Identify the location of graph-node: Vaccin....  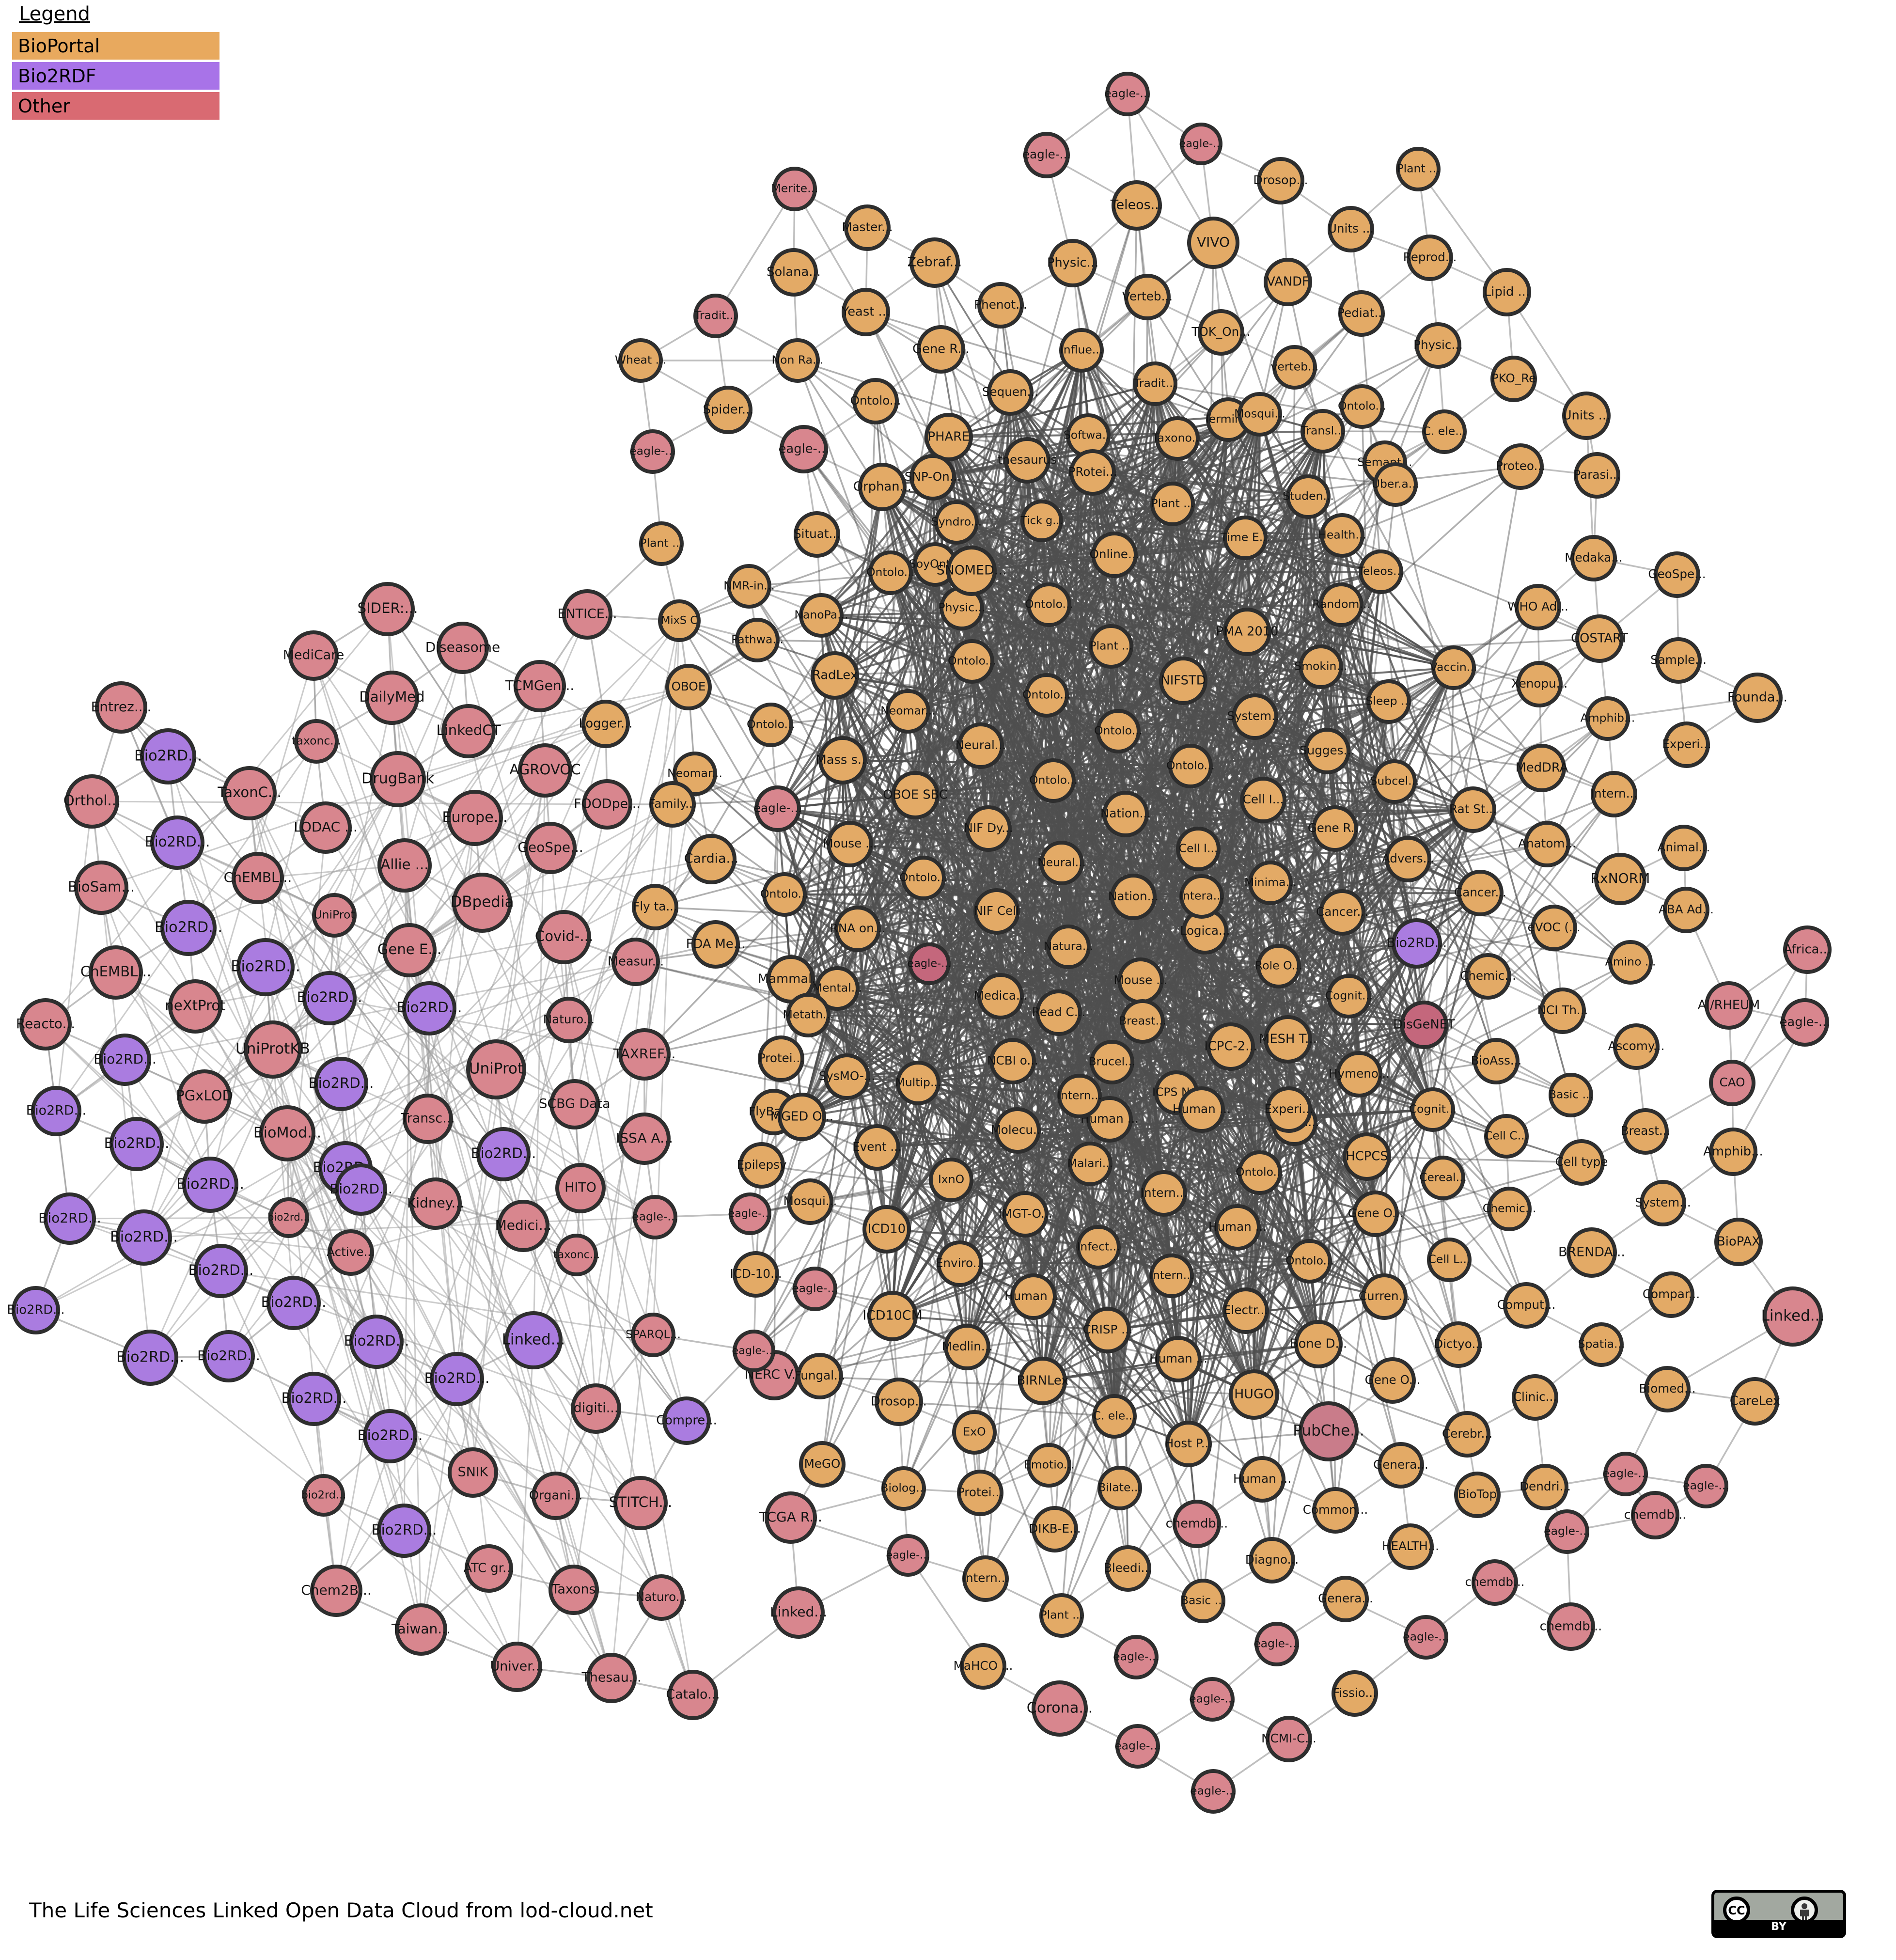
(1453, 667).